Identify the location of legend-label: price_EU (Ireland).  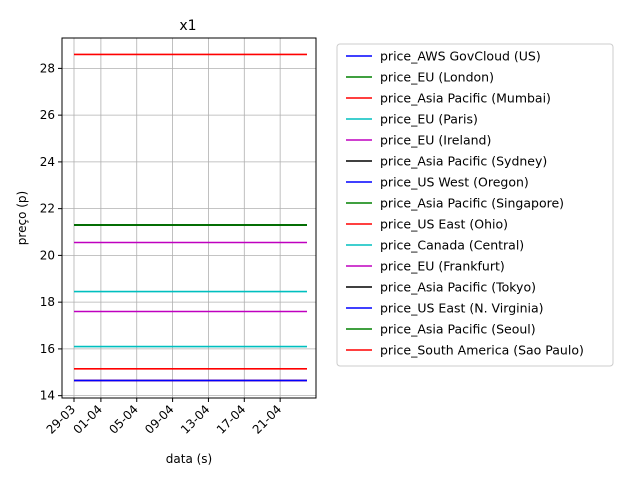
(435, 140).